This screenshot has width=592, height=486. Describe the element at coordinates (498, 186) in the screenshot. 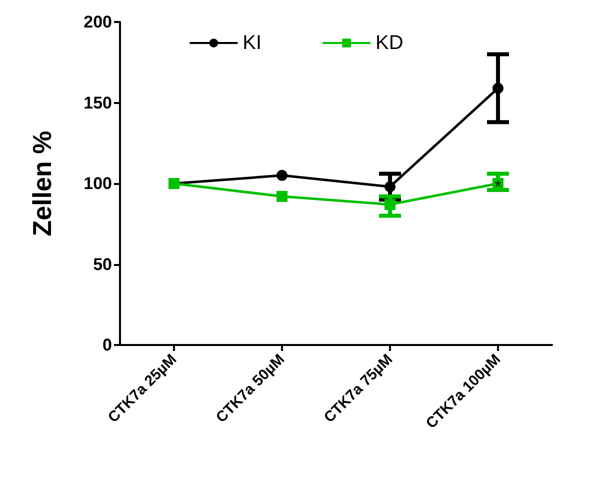

I see `annotation: *` at that location.